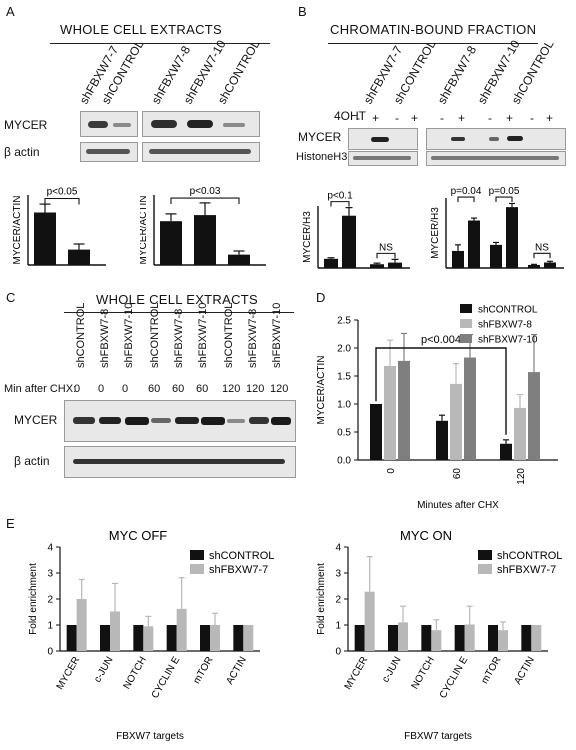  I want to click on chart-title: MYC OFF, so click(138, 535).